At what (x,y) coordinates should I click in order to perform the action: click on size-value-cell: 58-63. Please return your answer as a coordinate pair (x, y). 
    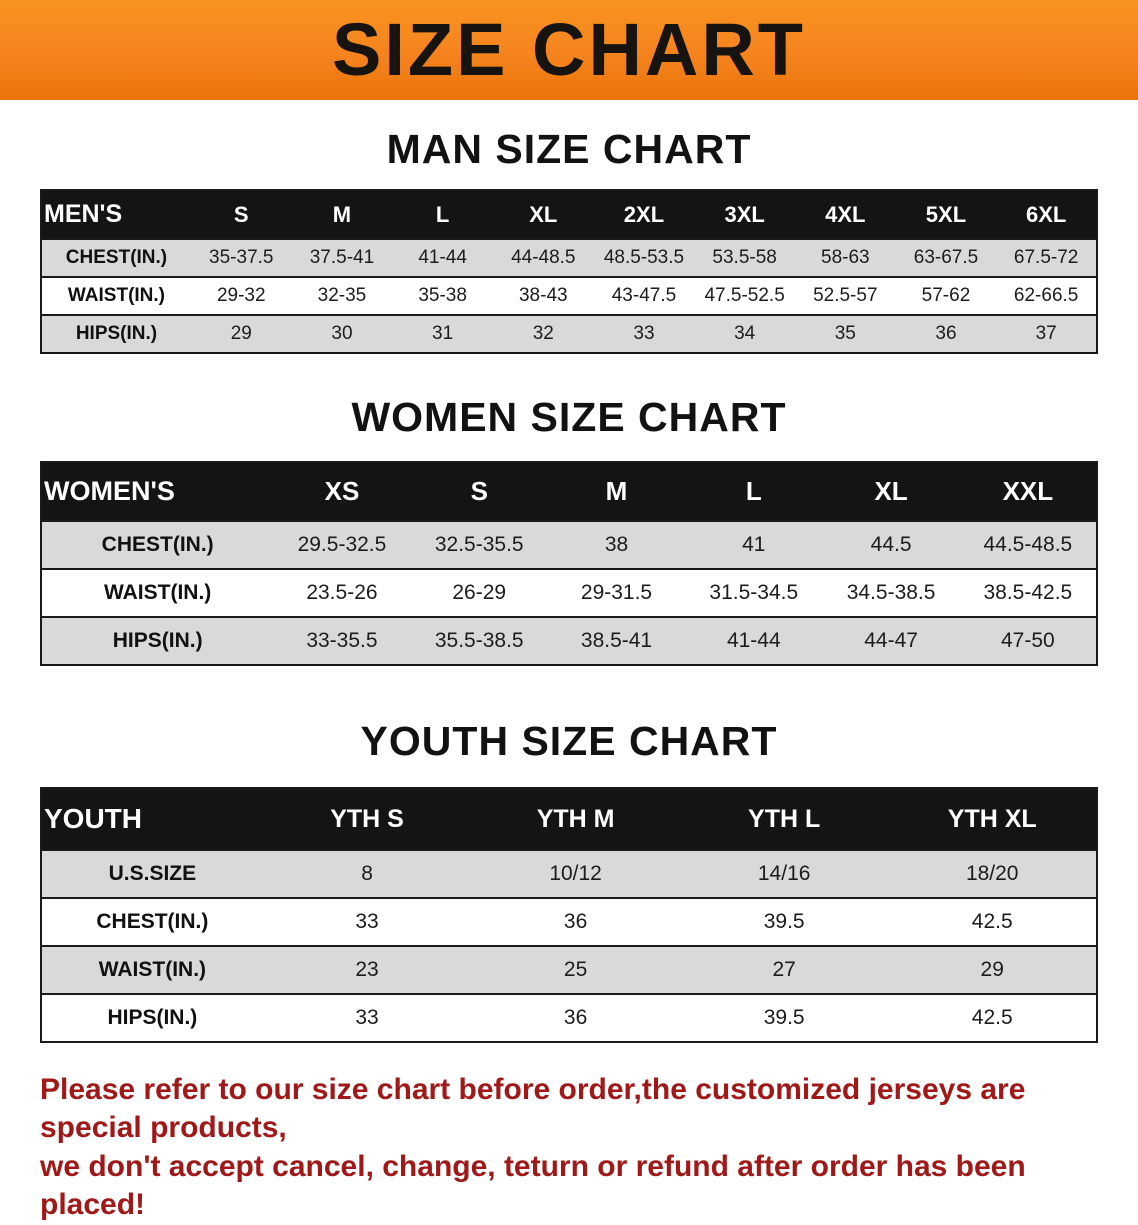
    Looking at the image, I should click on (845, 257).